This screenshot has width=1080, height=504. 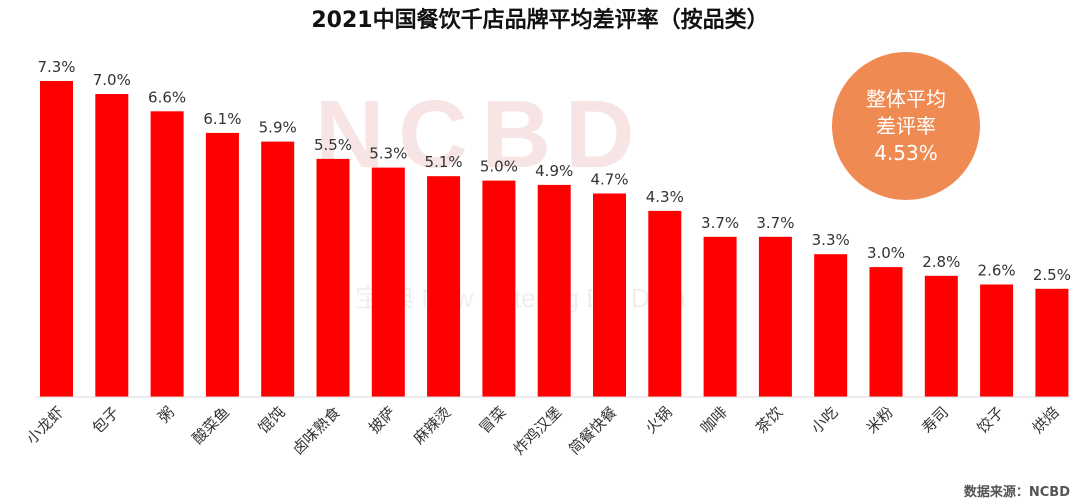 I want to click on category-tick-label: 粥, so click(x=166, y=414).